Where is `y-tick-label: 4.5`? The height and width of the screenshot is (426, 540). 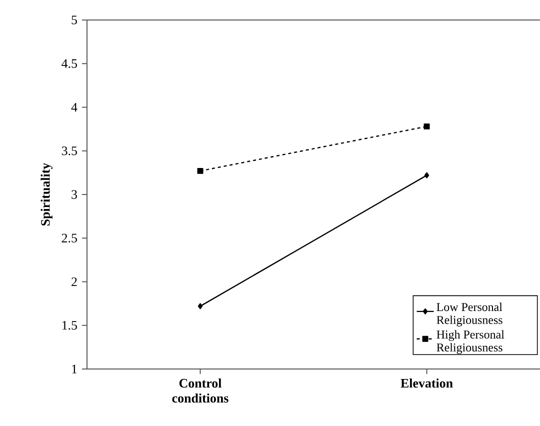
y-tick-label: 4.5 is located at coordinates (69, 63).